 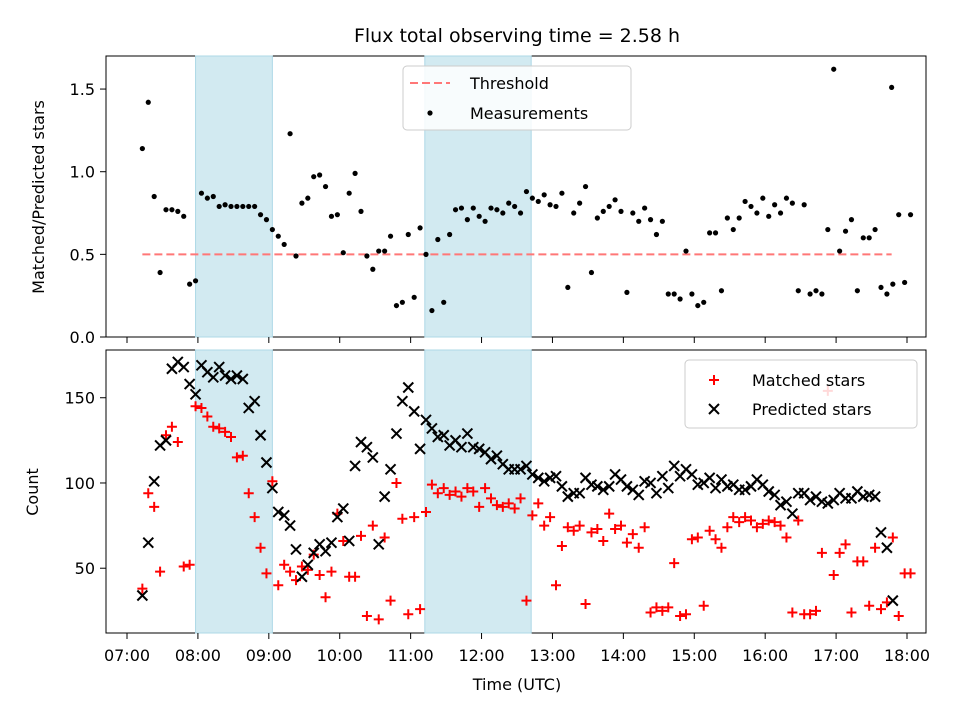 What do you see at coordinates (836, 655) in the screenshot?
I see `x-tick-label: 17:00` at bounding box center [836, 655].